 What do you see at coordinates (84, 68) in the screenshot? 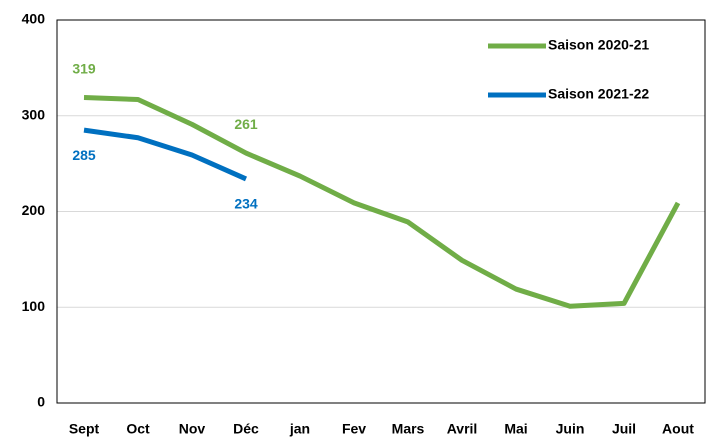
I see `data-label: 319` at bounding box center [84, 68].